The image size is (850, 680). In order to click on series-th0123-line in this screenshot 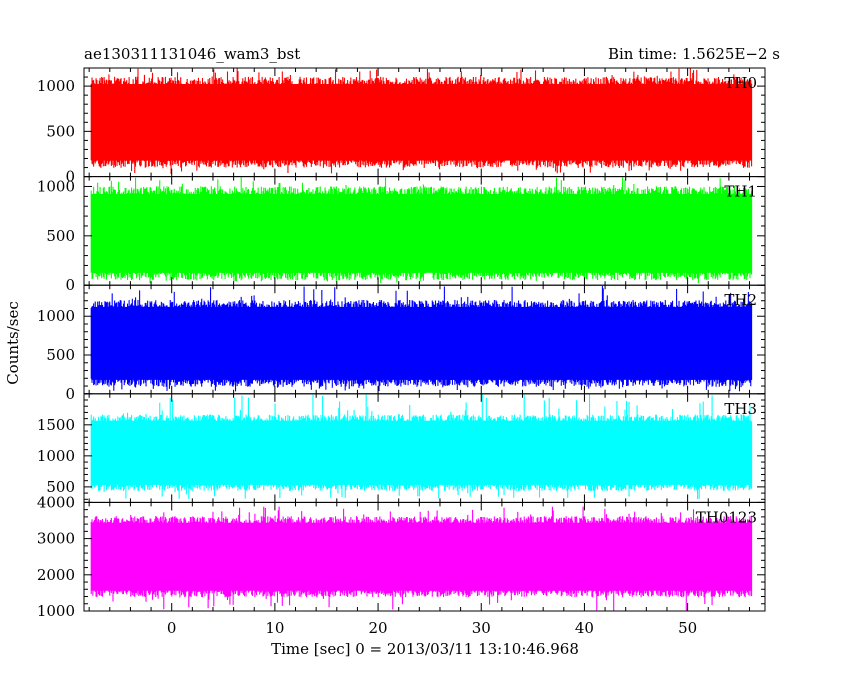, I will do `click(421, 558)`.